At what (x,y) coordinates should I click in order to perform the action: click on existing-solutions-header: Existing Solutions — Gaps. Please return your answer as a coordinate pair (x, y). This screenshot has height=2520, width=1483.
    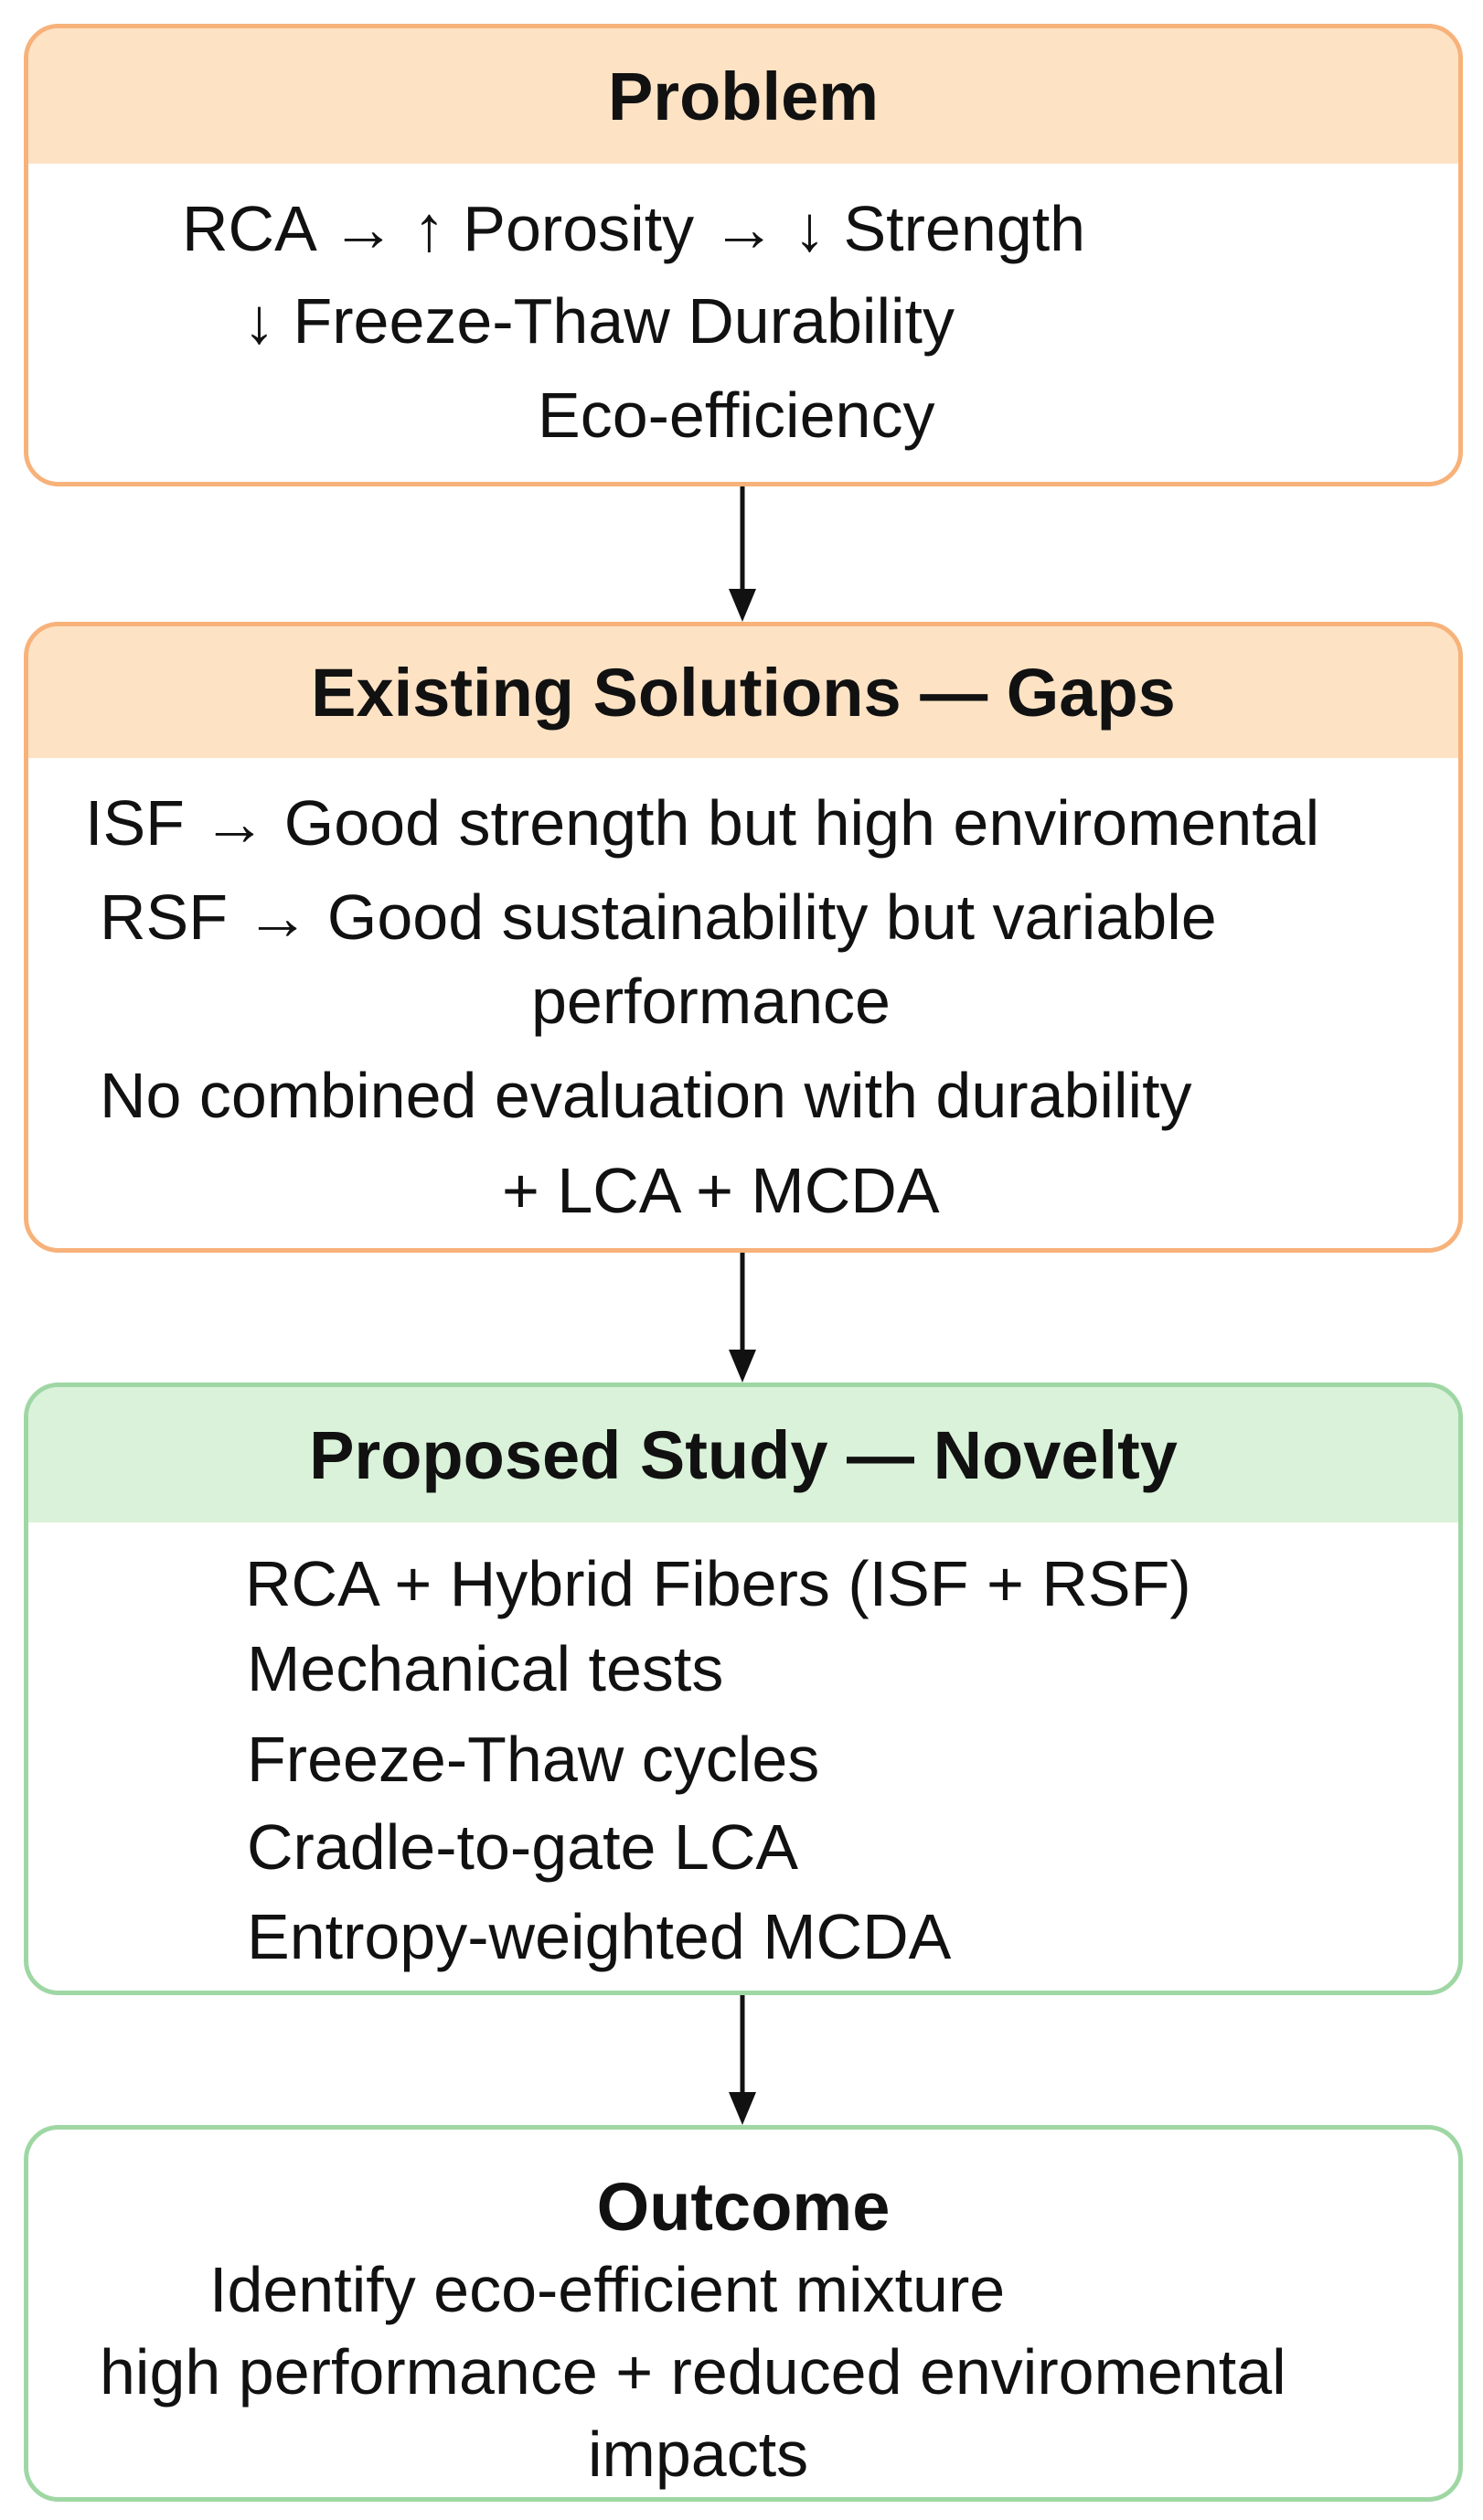
    Looking at the image, I should click on (743, 692).